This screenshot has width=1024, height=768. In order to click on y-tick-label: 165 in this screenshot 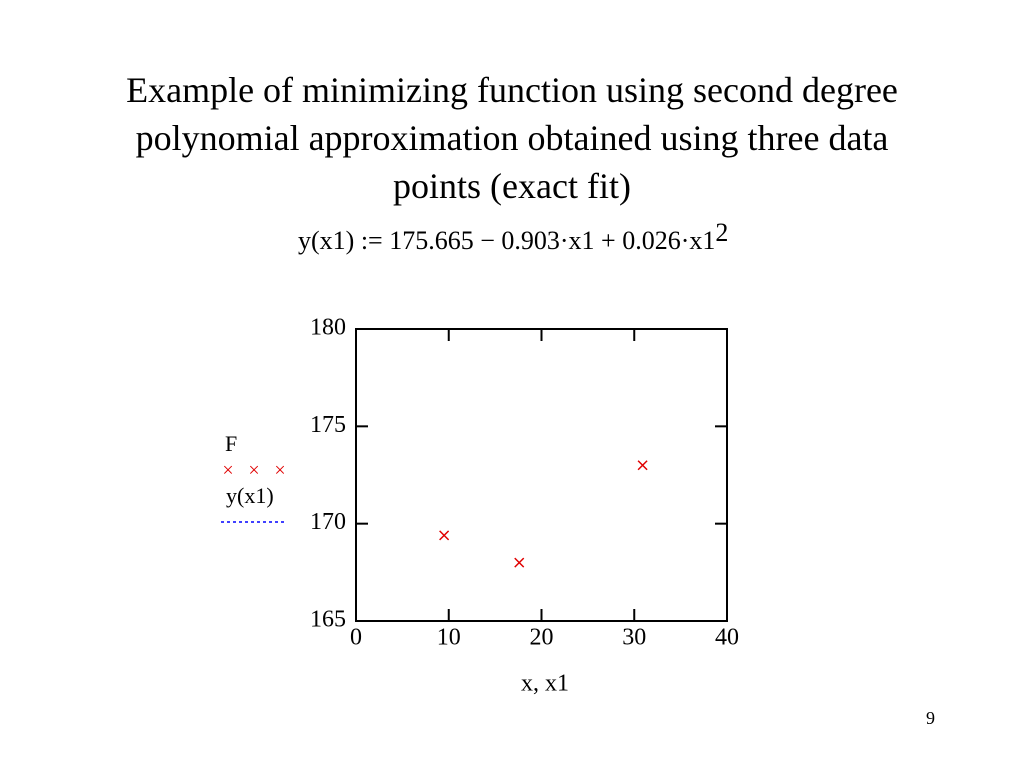, I will do `click(328, 620)`.